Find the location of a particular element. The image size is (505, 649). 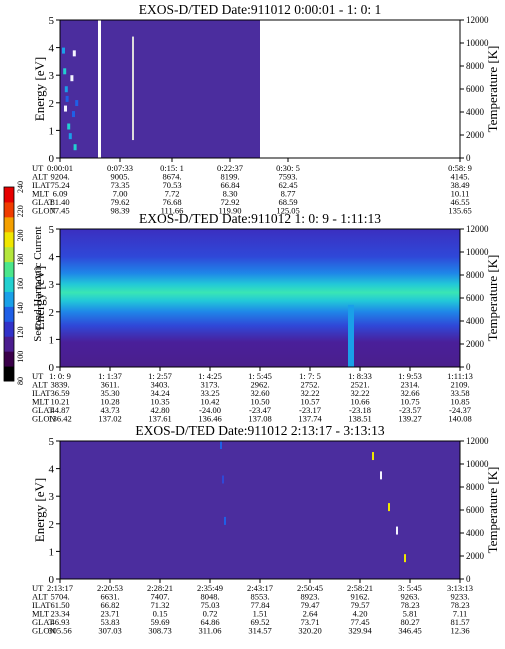

table-cell: 7407. is located at coordinates (159, 597).